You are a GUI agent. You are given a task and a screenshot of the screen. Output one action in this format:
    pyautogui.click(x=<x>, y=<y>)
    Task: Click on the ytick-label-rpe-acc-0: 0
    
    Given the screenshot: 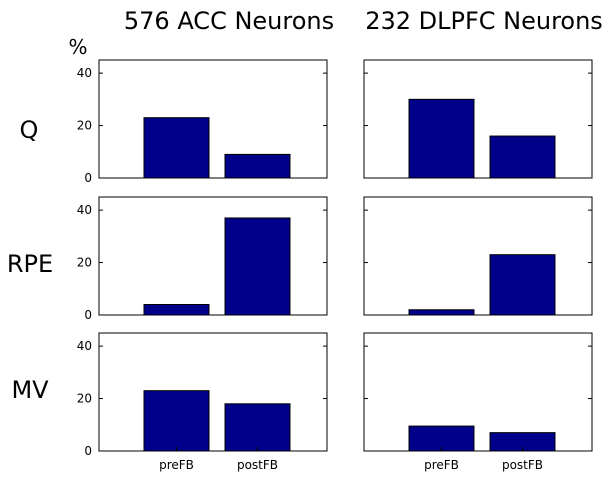 What is the action you would take?
    pyautogui.click(x=88, y=315)
    